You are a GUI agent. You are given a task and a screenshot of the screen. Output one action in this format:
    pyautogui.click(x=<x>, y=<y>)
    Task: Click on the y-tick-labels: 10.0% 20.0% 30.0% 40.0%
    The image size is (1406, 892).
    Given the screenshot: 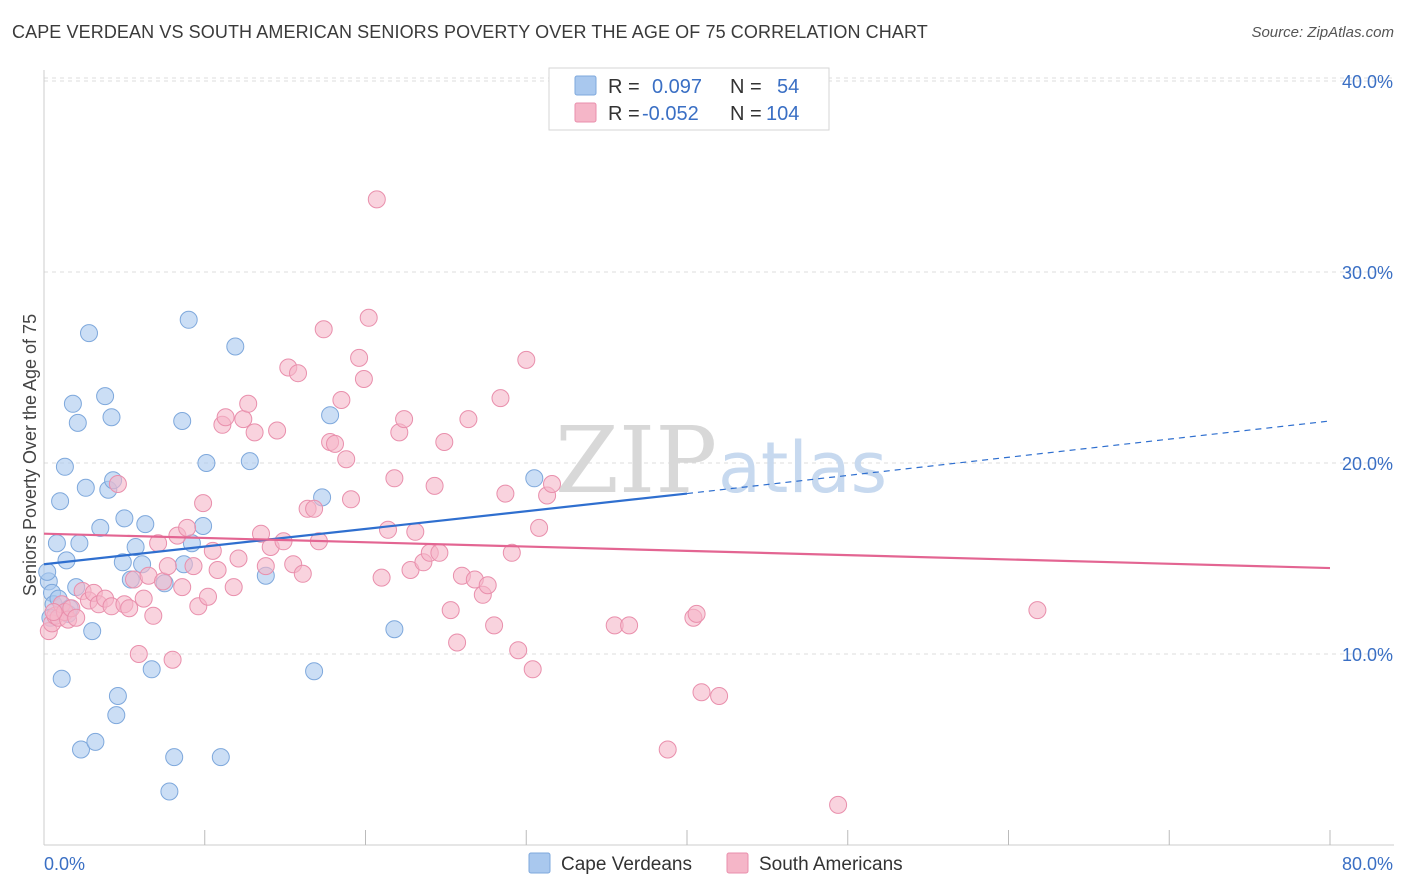 What is the action you would take?
    pyautogui.click(x=1367, y=368)
    